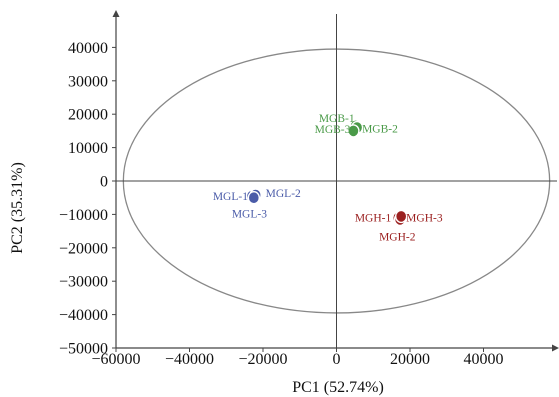  What do you see at coordinates (262, 359) in the screenshot?
I see `x-tick-label: −20000` at bounding box center [262, 359].